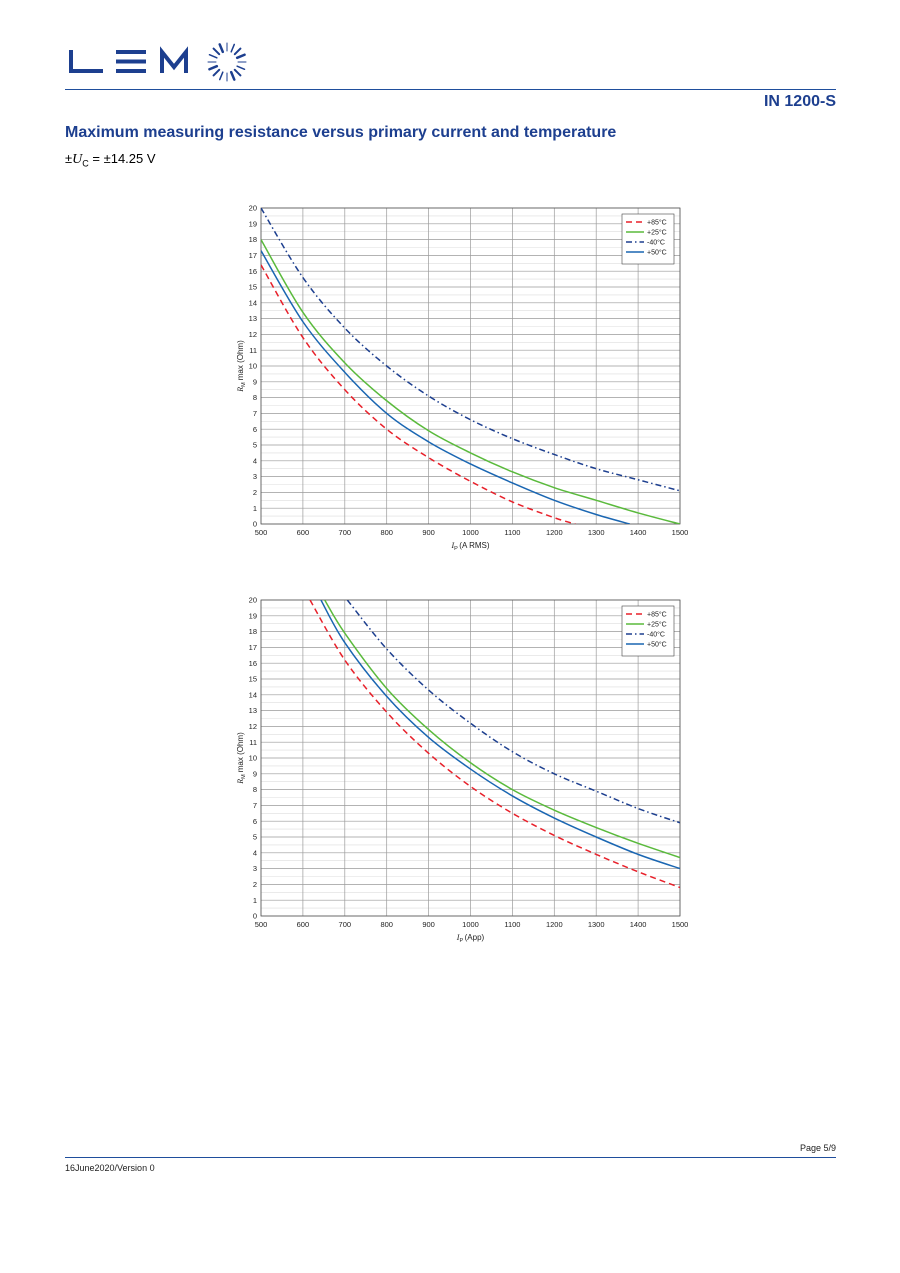  What do you see at coordinates (255, 460) in the screenshot?
I see `y-tick-label: 4` at bounding box center [255, 460].